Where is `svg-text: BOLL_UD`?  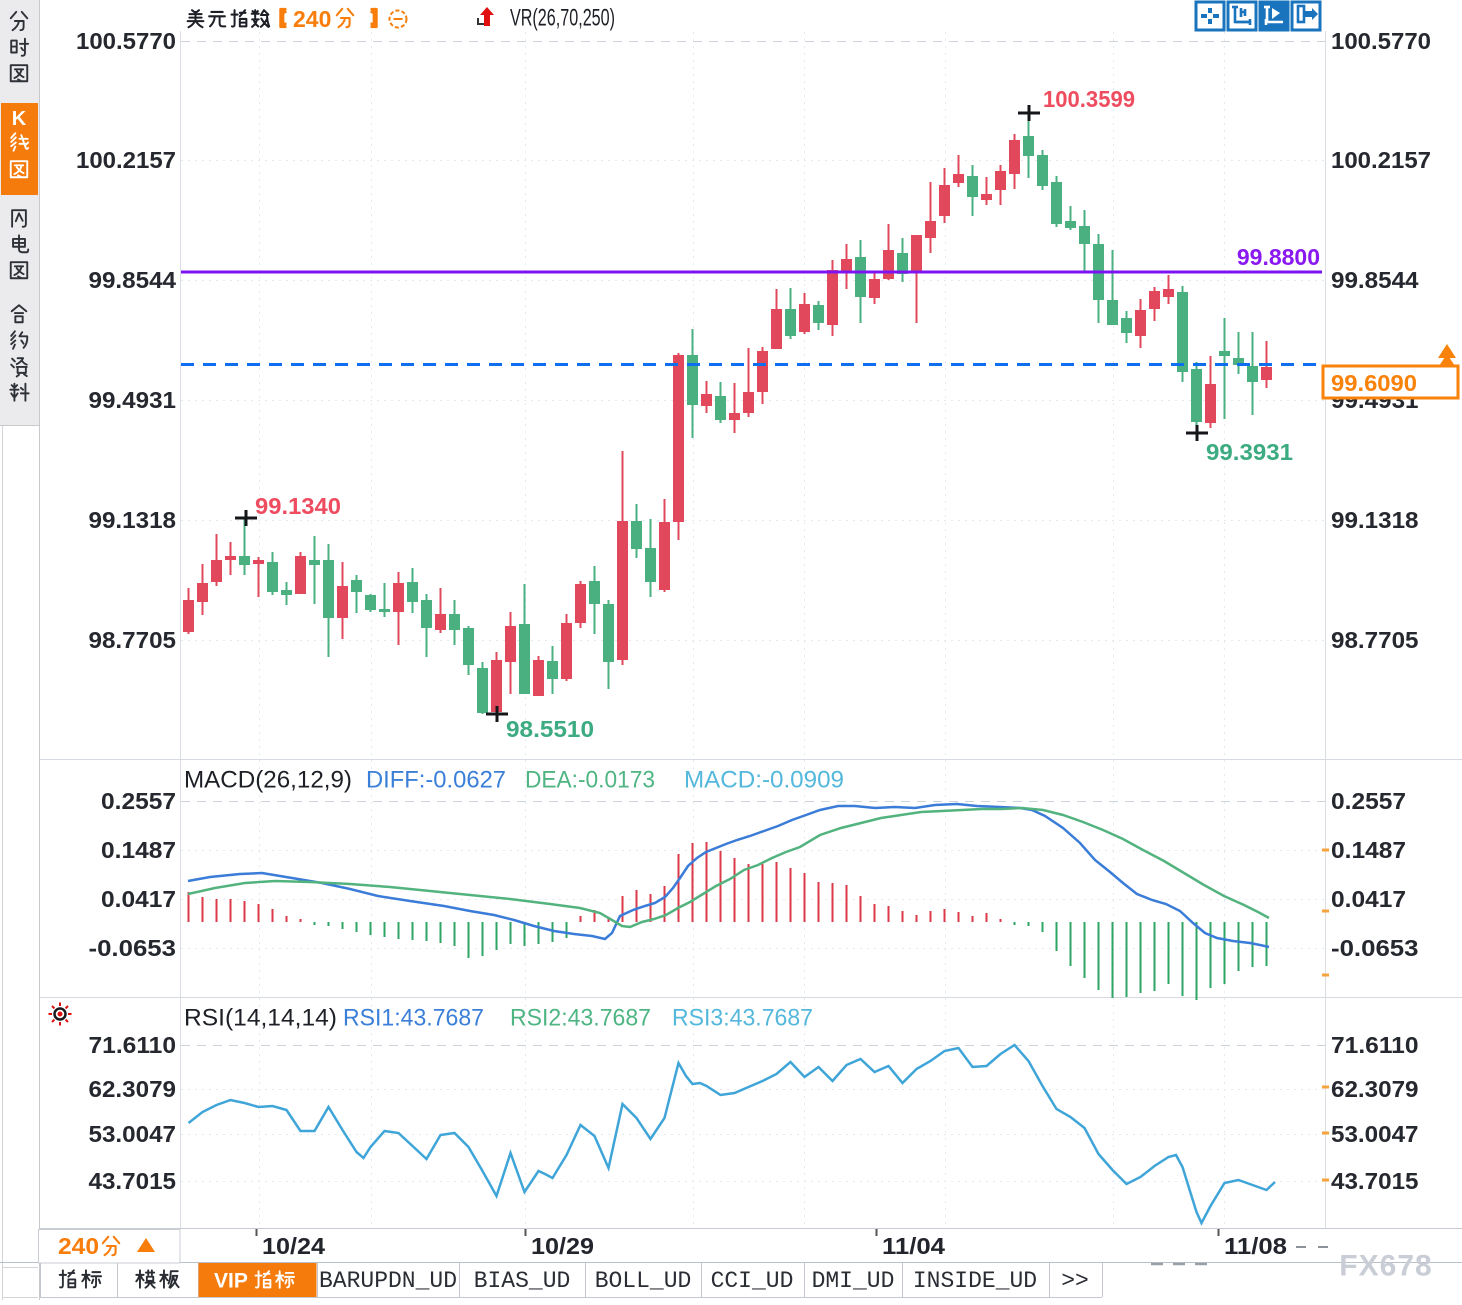 svg-text: BOLL_UD is located at coordinates (643, 1281).